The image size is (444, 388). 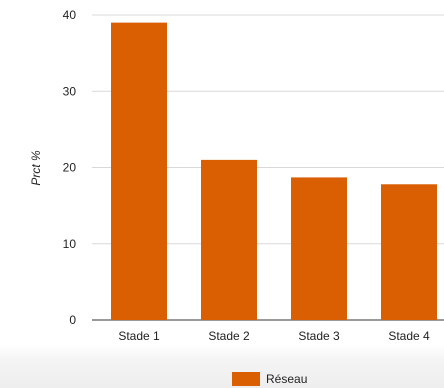 I want to click on y-tick-label: 30, so click(x=70, y=91).